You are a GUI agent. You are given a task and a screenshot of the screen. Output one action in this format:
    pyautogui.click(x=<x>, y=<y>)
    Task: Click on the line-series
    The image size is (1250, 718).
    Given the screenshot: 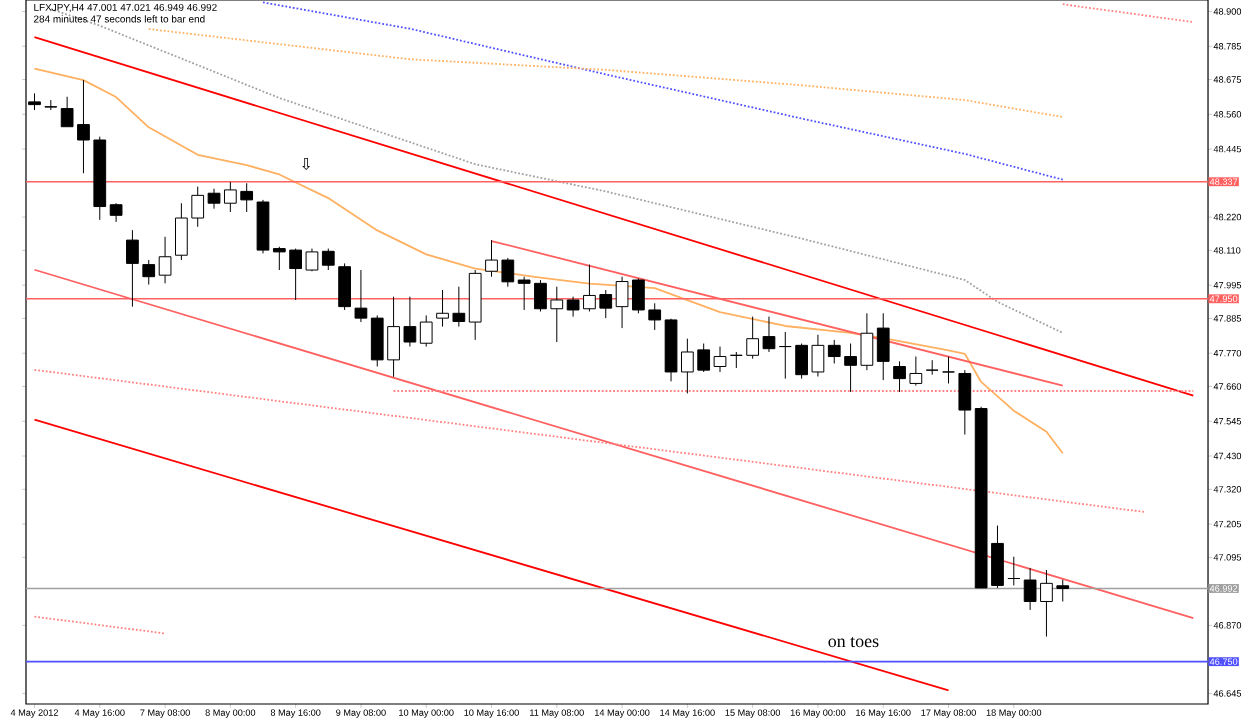 What is the action you would take?
    pyautogui.click(x=605, y=73)
    